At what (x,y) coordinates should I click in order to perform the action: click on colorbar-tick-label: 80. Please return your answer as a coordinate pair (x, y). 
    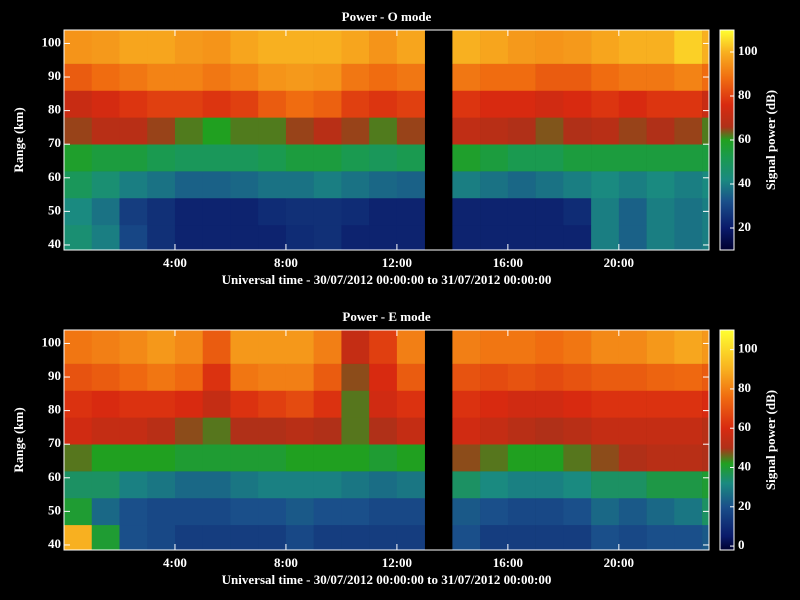
    Looking at the image, I should click on (744, 387).